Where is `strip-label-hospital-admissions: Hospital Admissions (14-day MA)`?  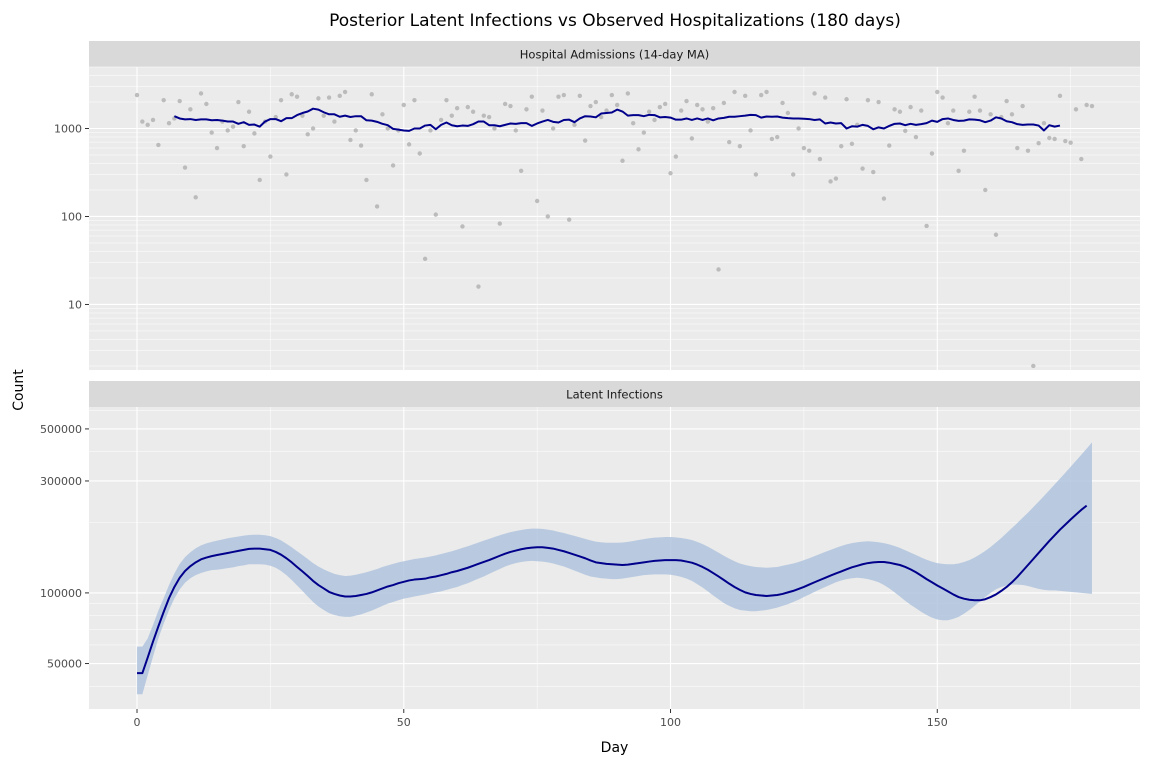 strip-label-hospital-admissions: Hospital Admissions (14-day MA) is located at coordinates (614, 55).